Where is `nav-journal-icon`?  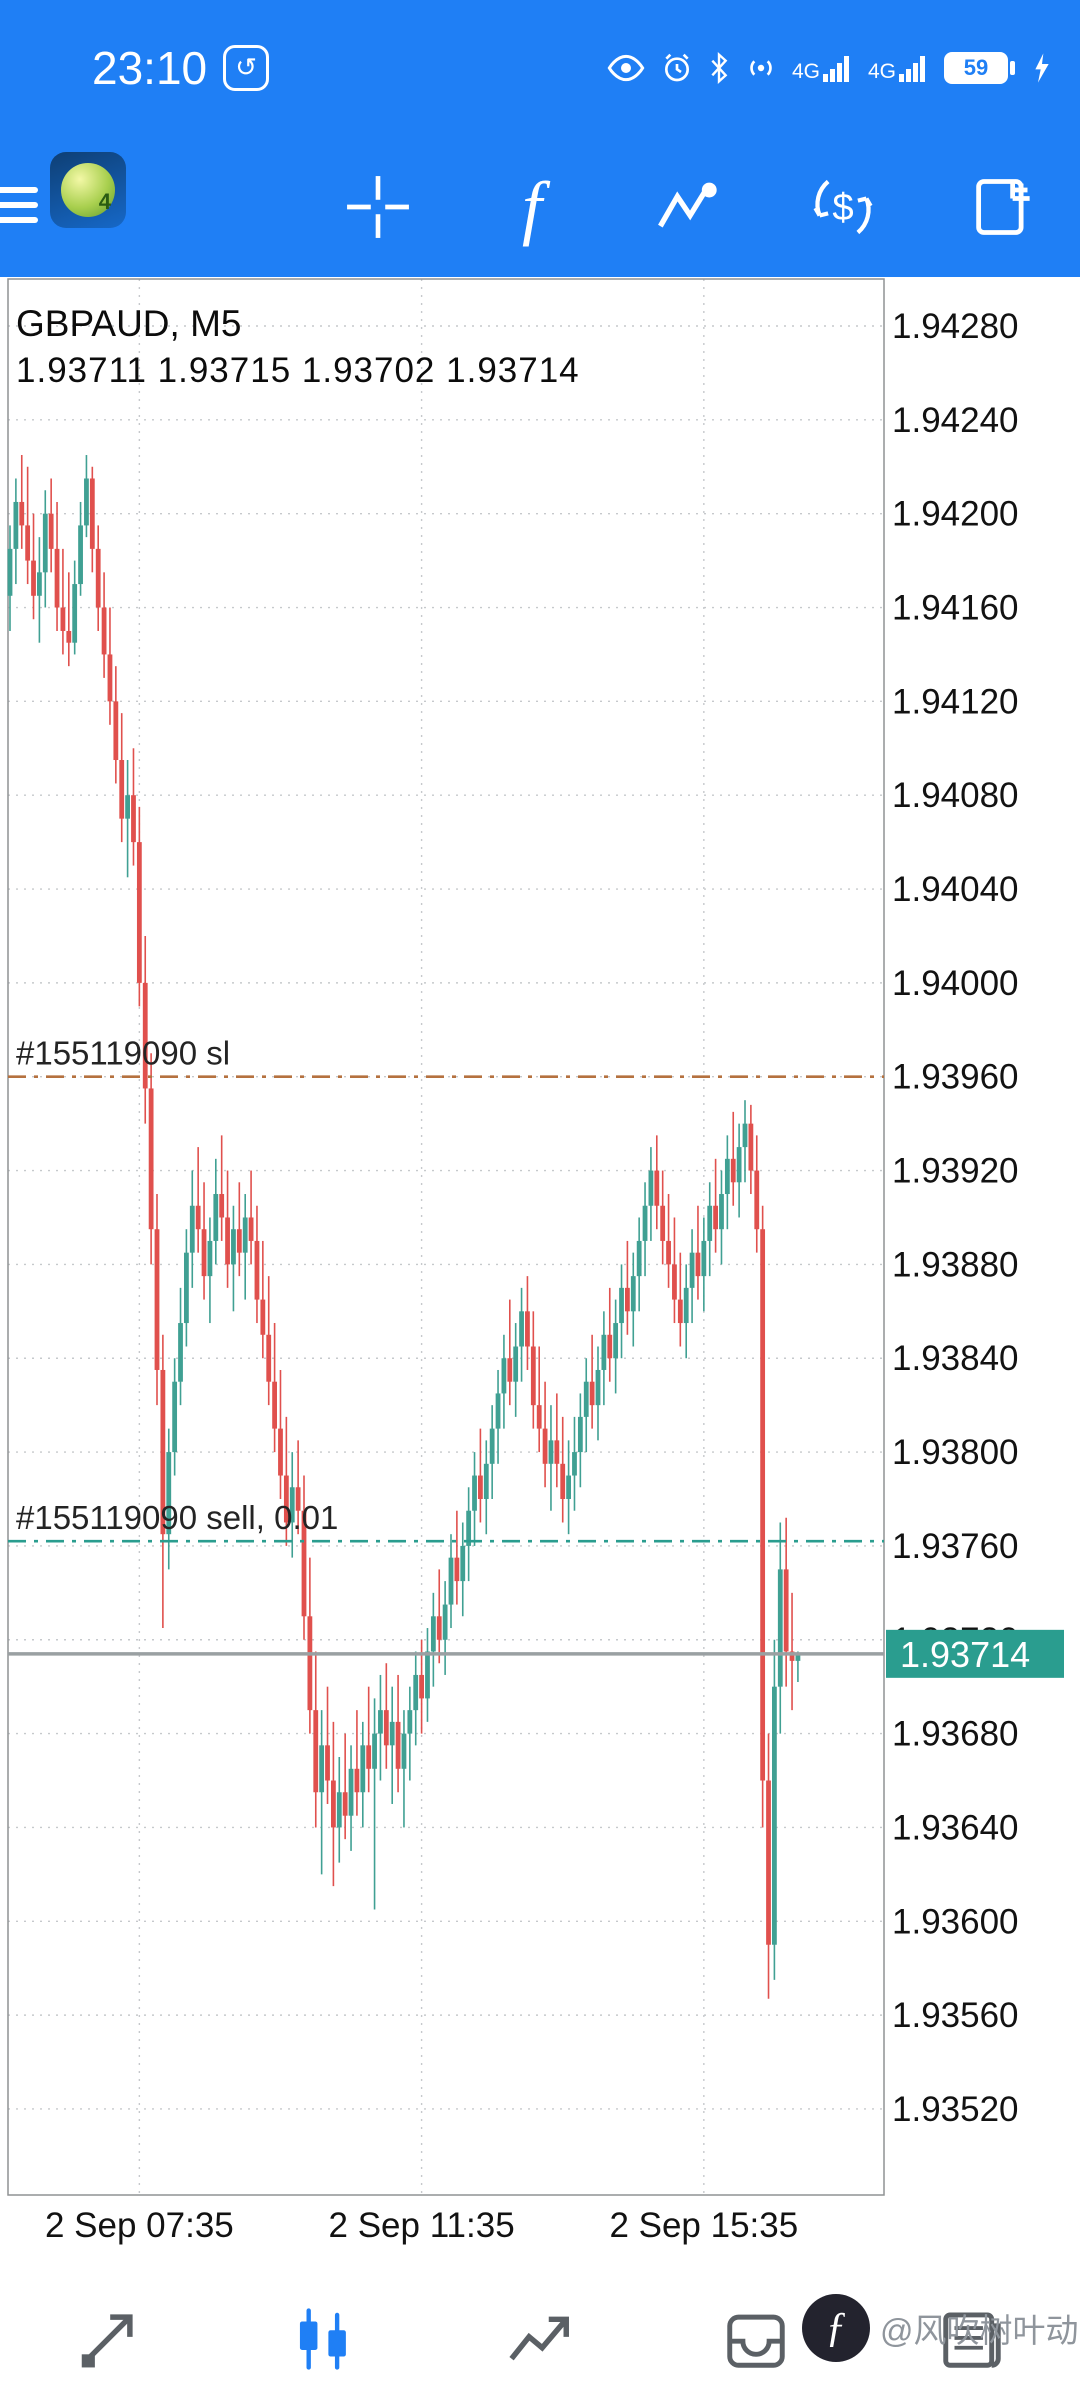
nav-journal-icon is located at coordinates (972, 2339).